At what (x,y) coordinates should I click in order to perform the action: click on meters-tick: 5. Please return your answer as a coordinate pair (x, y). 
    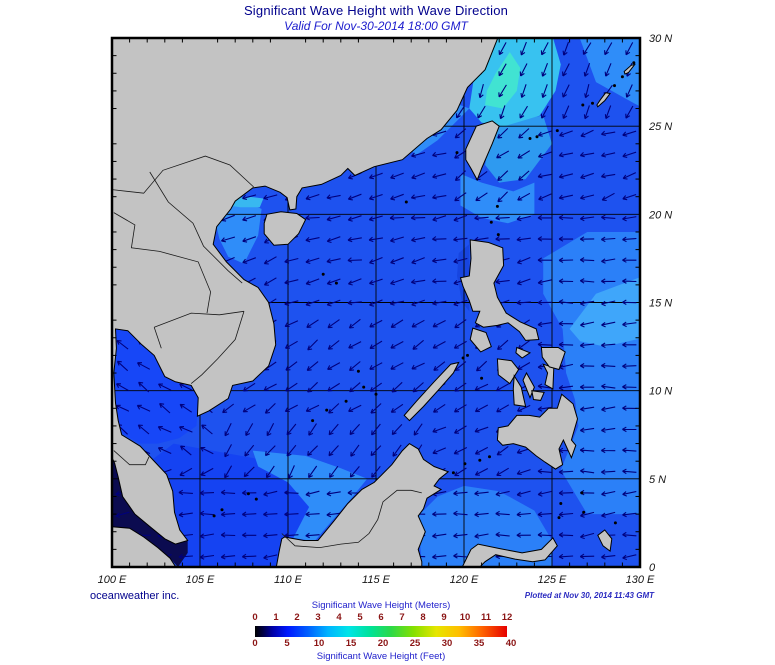
    Looking at the image, I should click on (360, 617).